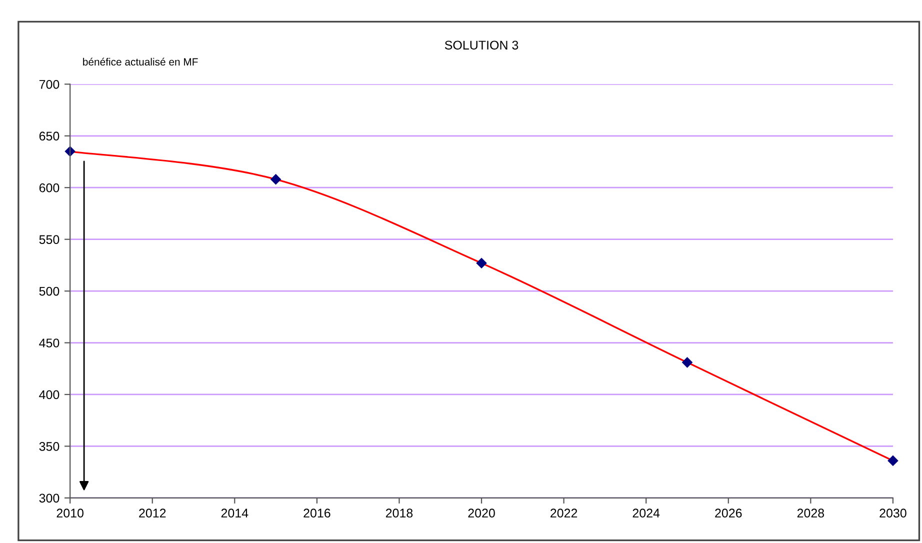 The image size is (922, 543). I want to click on x-tick-label: 2010, so click(70, 513).